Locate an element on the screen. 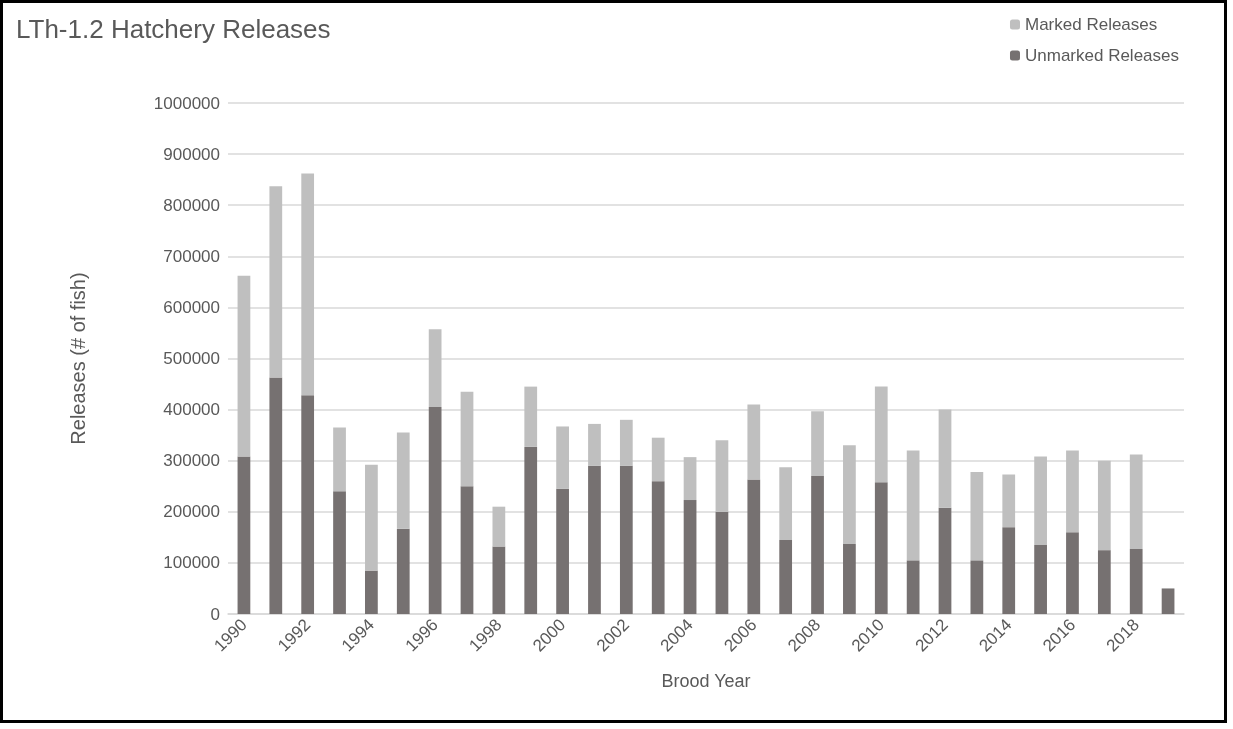 This screenshot has height=729, width=1233. y-tick-label: 300000 is located at coordinates (191, 461).